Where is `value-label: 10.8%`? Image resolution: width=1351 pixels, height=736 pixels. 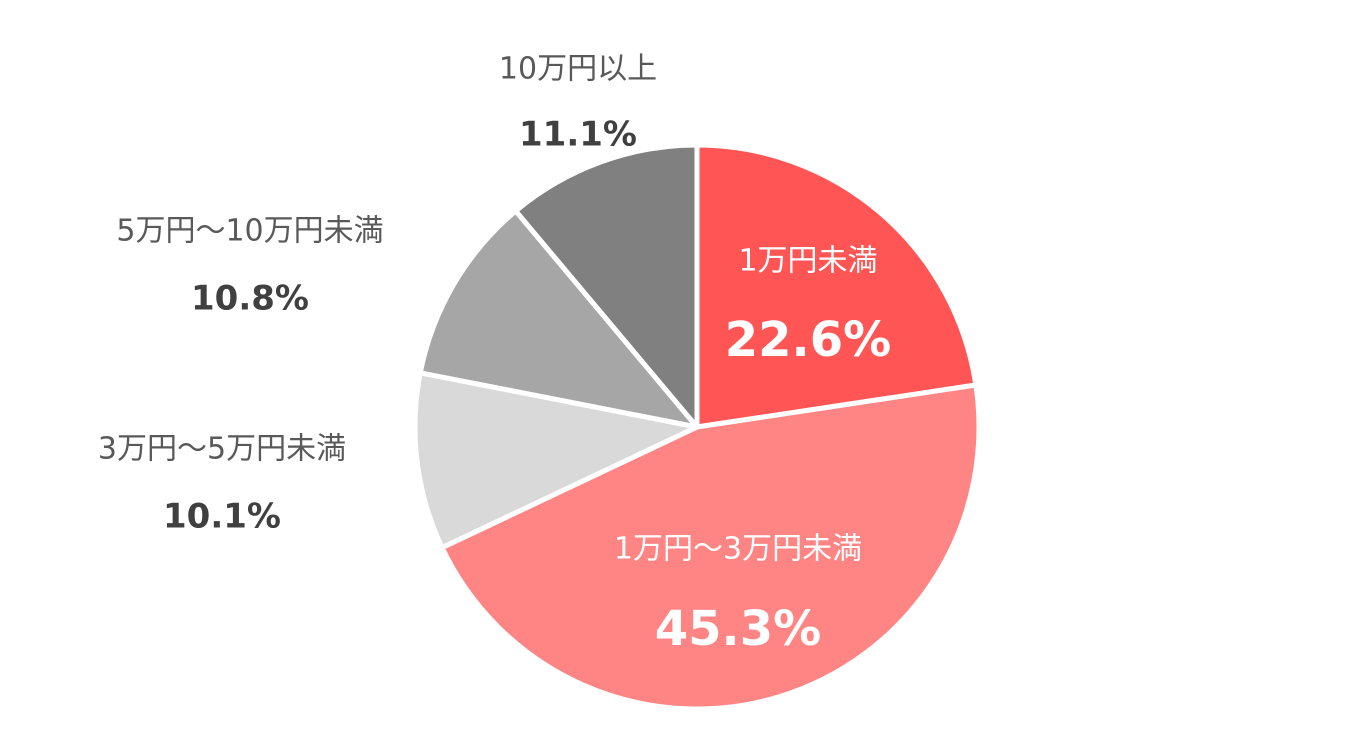 value-label: 10.8% is located at coordinates (250, 299).